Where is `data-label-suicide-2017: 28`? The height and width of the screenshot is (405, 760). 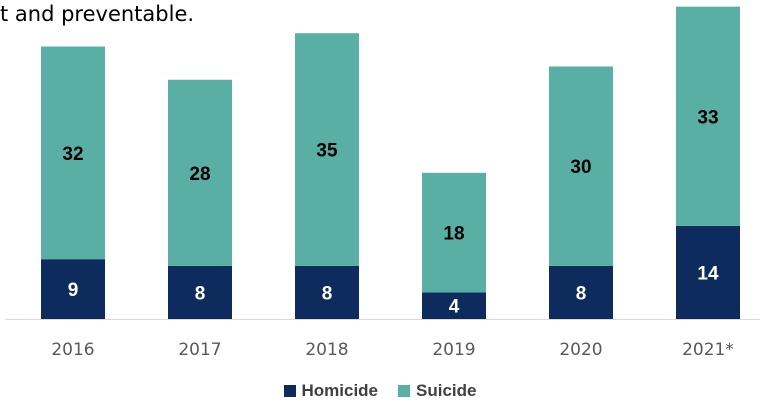 data-label-suicide-2017: 28 is located at coordinates (199, 174).